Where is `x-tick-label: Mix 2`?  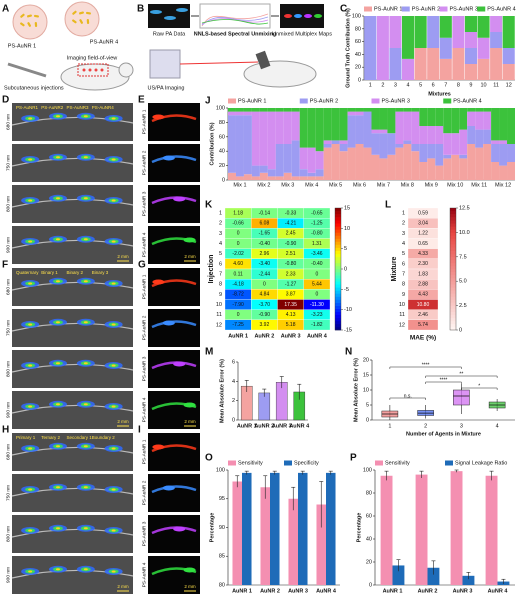 x-tick-label: Mix 2 is located at coordinates (263, 185).